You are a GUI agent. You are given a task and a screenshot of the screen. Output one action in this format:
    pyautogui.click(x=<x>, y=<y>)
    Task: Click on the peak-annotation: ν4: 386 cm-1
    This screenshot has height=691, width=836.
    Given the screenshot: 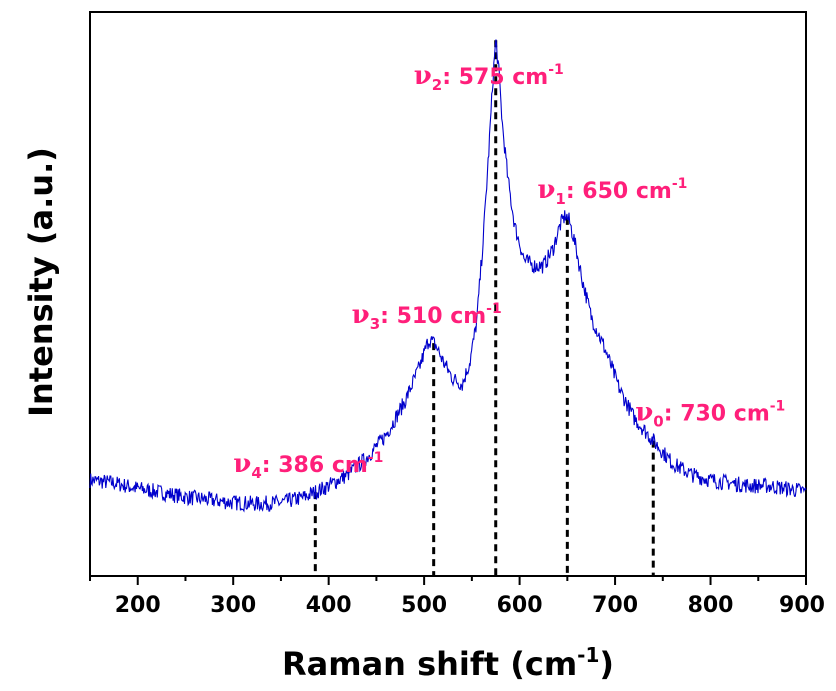 What is the action you would take?
    pyautogui.click(x=308, y=465)
    